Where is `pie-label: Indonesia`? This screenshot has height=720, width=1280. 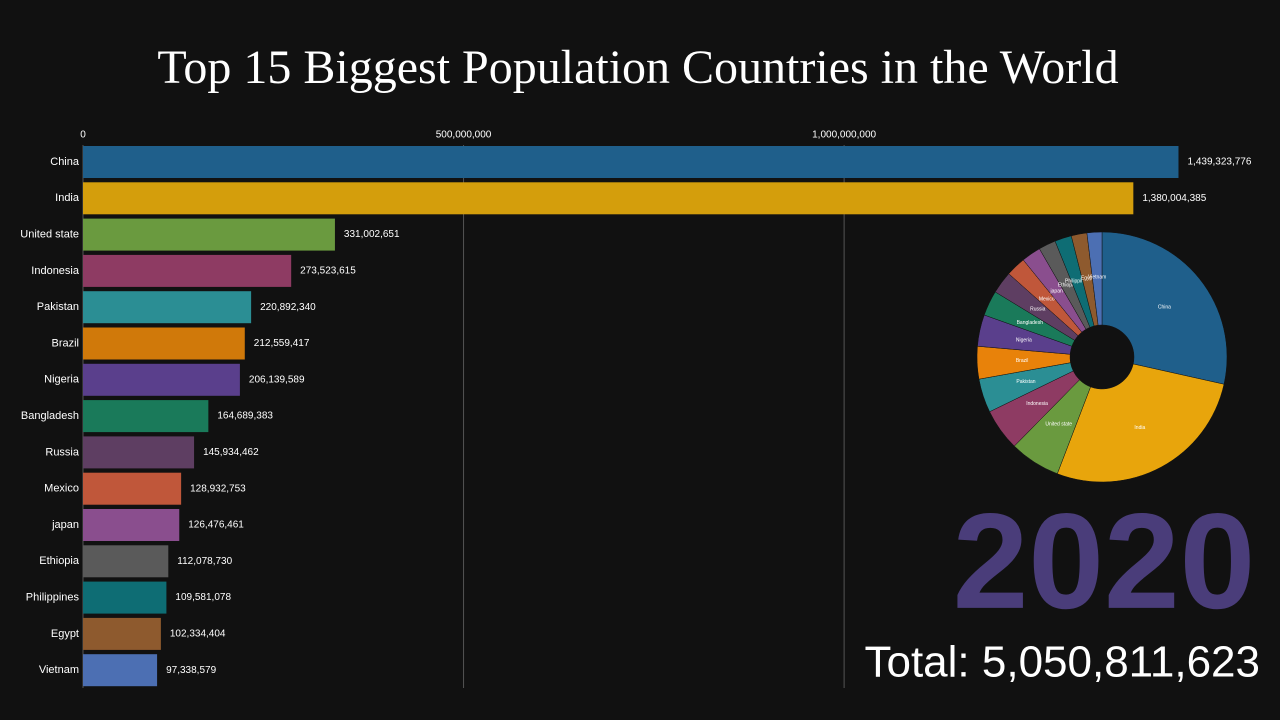
pie-label: Indonesia is located at coordinates (1037, 404).